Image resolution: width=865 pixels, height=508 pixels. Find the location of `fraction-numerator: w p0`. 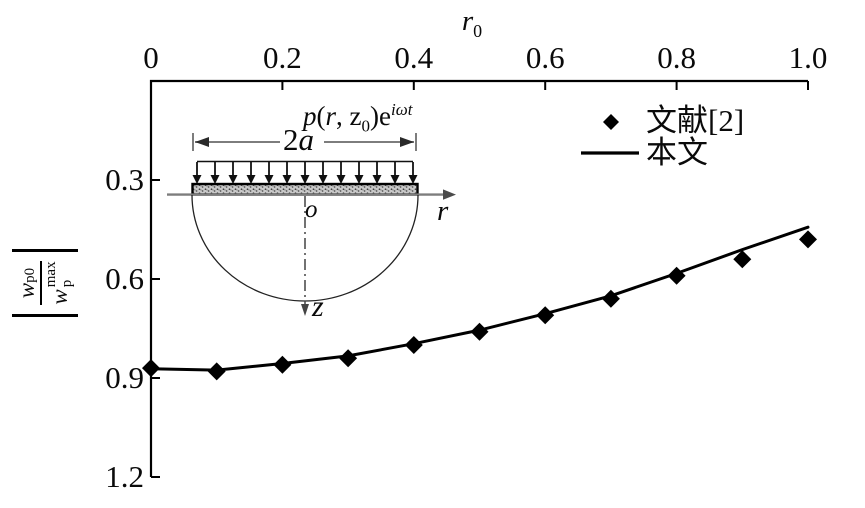

fraction-numerator: w p0 is located at coordinates (26, 283).